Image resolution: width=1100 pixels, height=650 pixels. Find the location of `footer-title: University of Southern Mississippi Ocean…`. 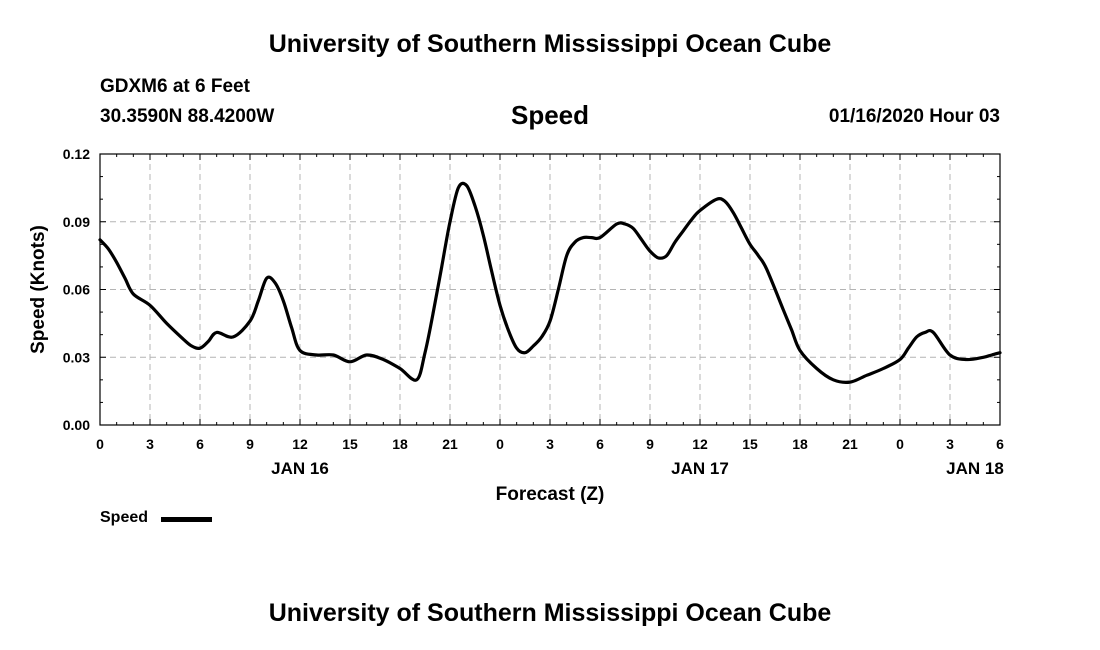

footer-title: University of Southern Mississippi Ocean… is located at coordinates (550, 613).